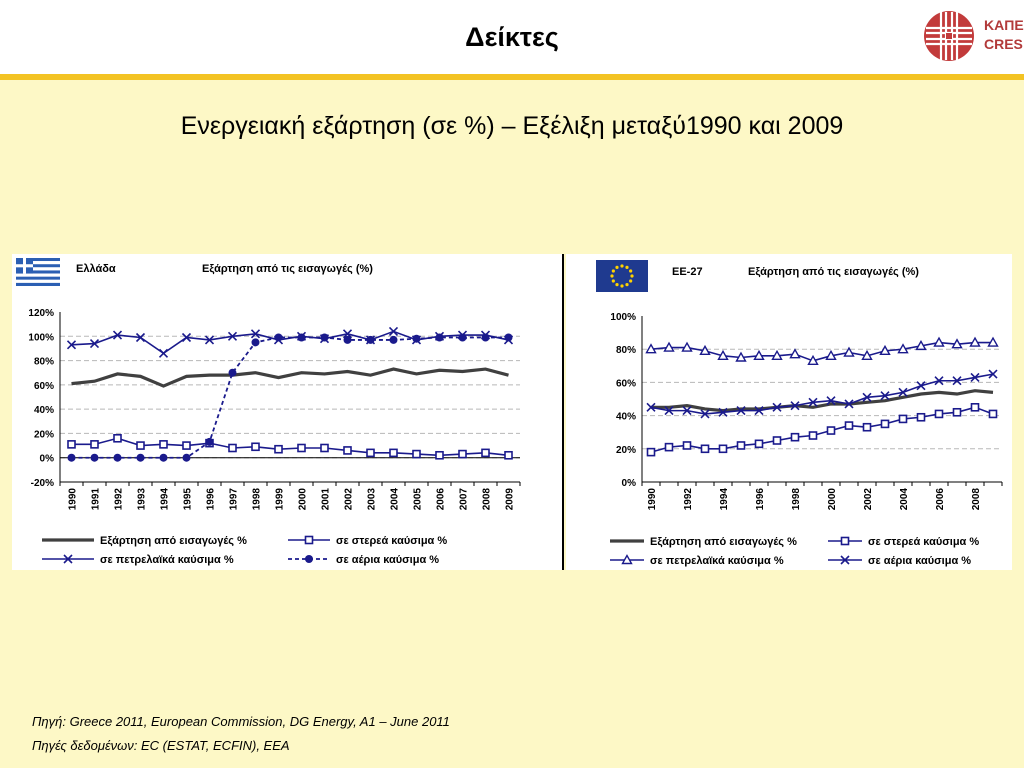 Image resolution: width=1024 pixels, height=768 pixels. Describe the element at coordinates (142, 499) in the screenshot. I see `x-tick-label: 1993` at that location.